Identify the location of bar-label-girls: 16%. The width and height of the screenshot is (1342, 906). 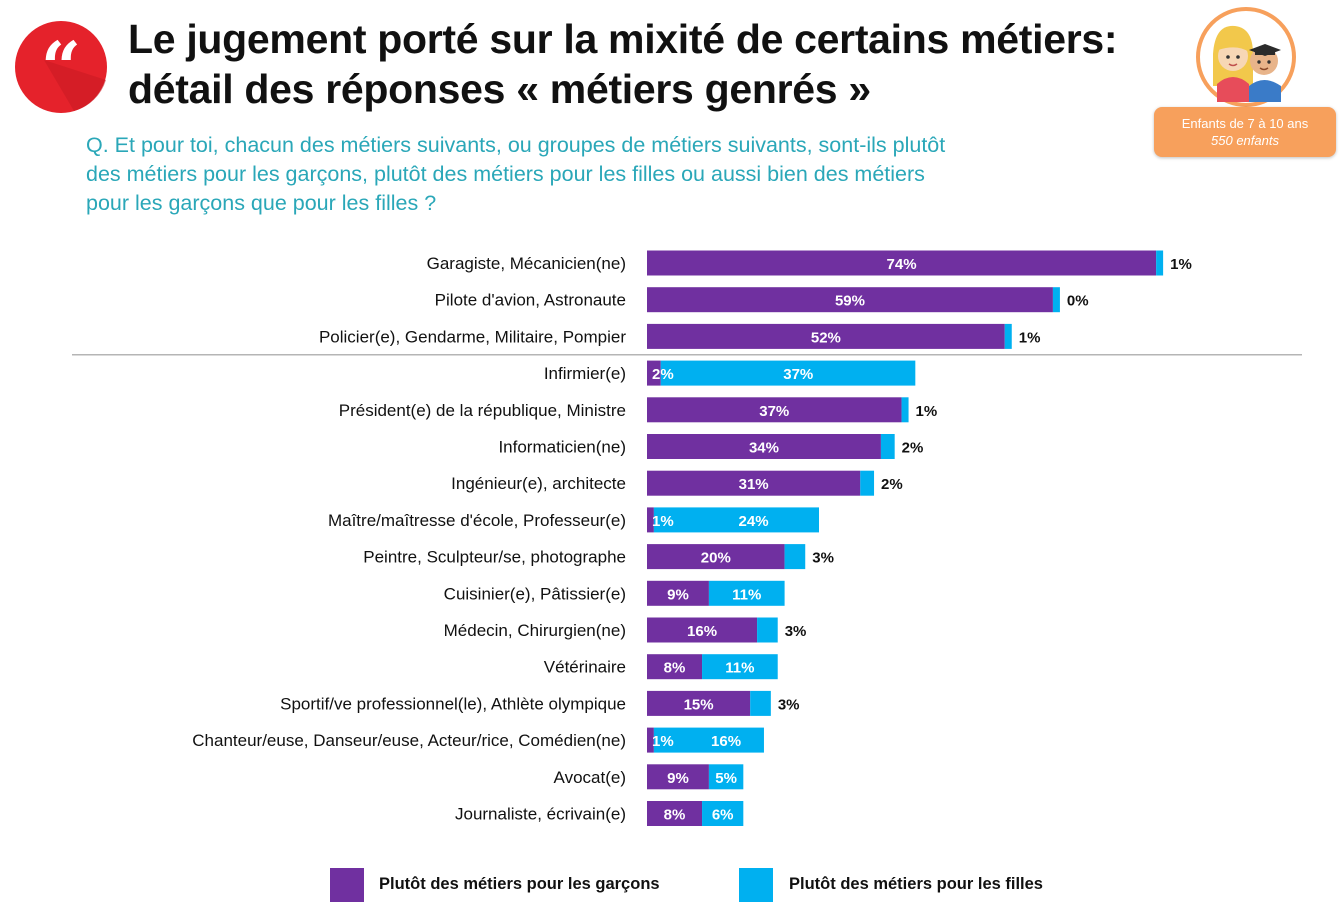
(726, 741).